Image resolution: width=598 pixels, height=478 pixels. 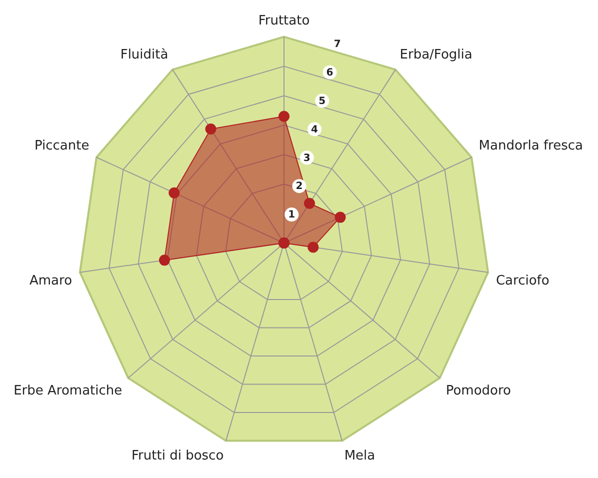 What do you see at coordinates (62, 146) in the screenshot?
I see `spoke-label: Piccante` at bounding box center [62, 146].